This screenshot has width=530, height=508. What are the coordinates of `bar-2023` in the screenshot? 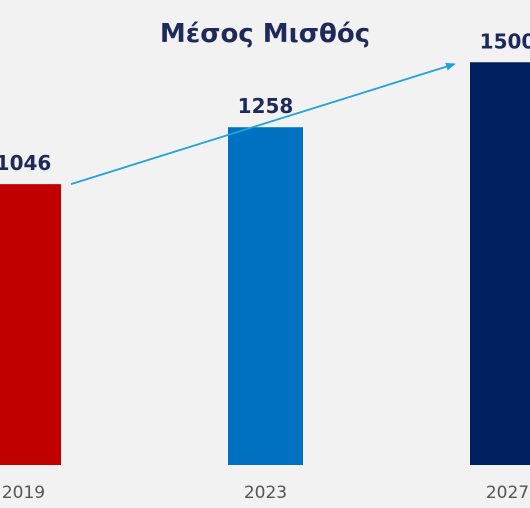 It's located at (265, 296).